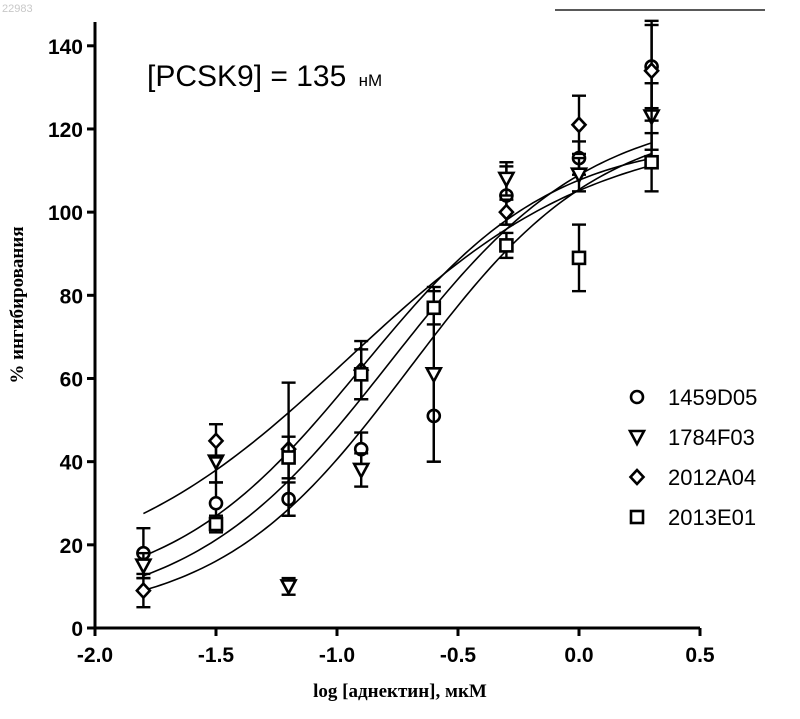  What do you see at coordinates (712, 517) in the screenshot?
I see `legend-label: 2013E01` at bounding box center [712, 517].